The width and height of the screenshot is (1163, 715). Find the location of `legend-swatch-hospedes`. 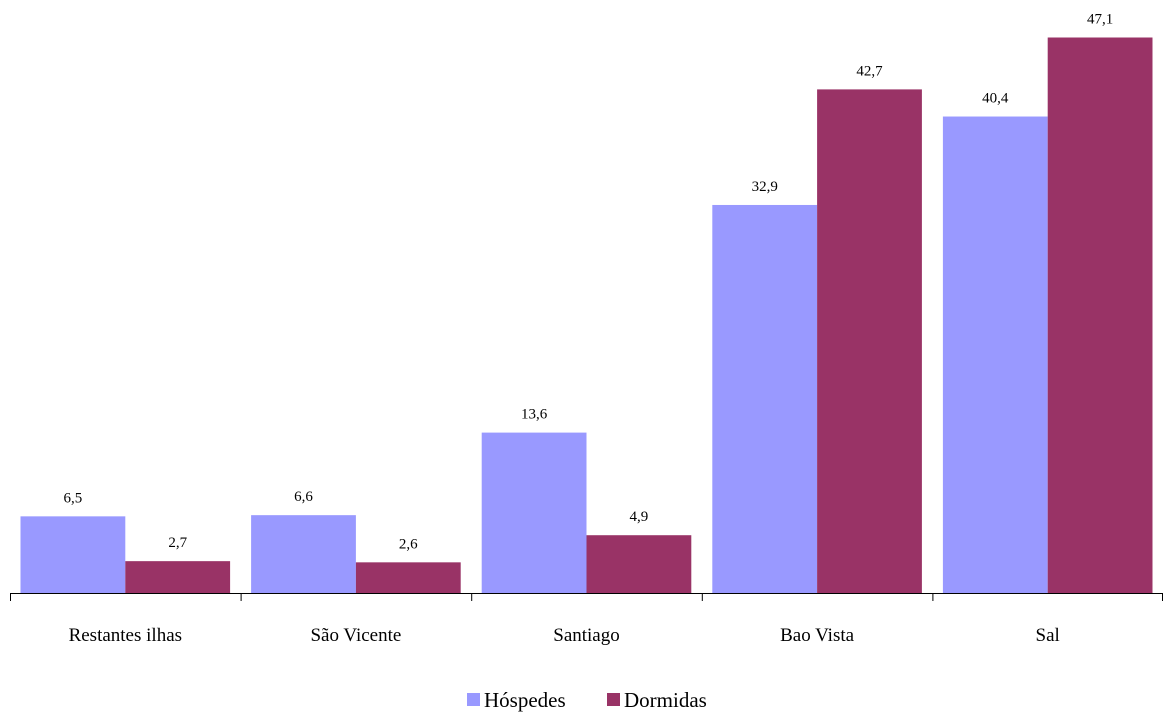

legend-swatch-hospedes is located at coordinates (473, 699).